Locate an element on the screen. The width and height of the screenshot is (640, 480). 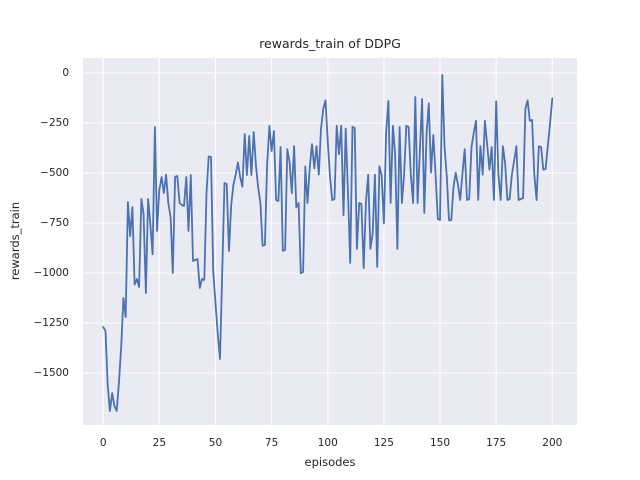
x-axis-label: episodes is located at coordinates (330, 462).